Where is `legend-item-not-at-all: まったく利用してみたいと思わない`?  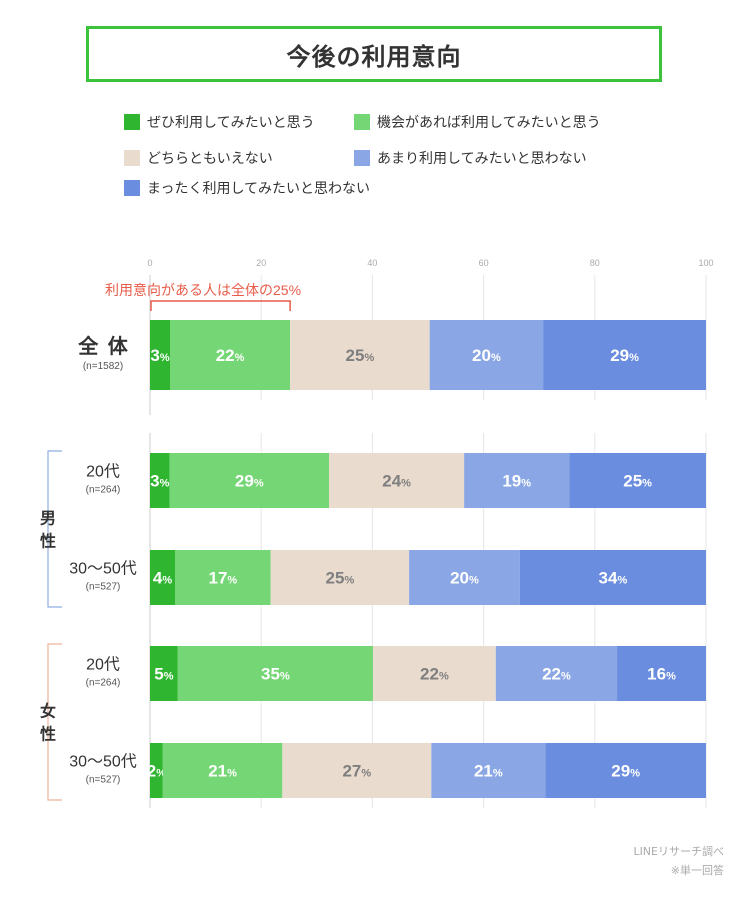
legend-item-not-at-all: まったく利用してみたいと思わない is located at coordinates (247, 188).